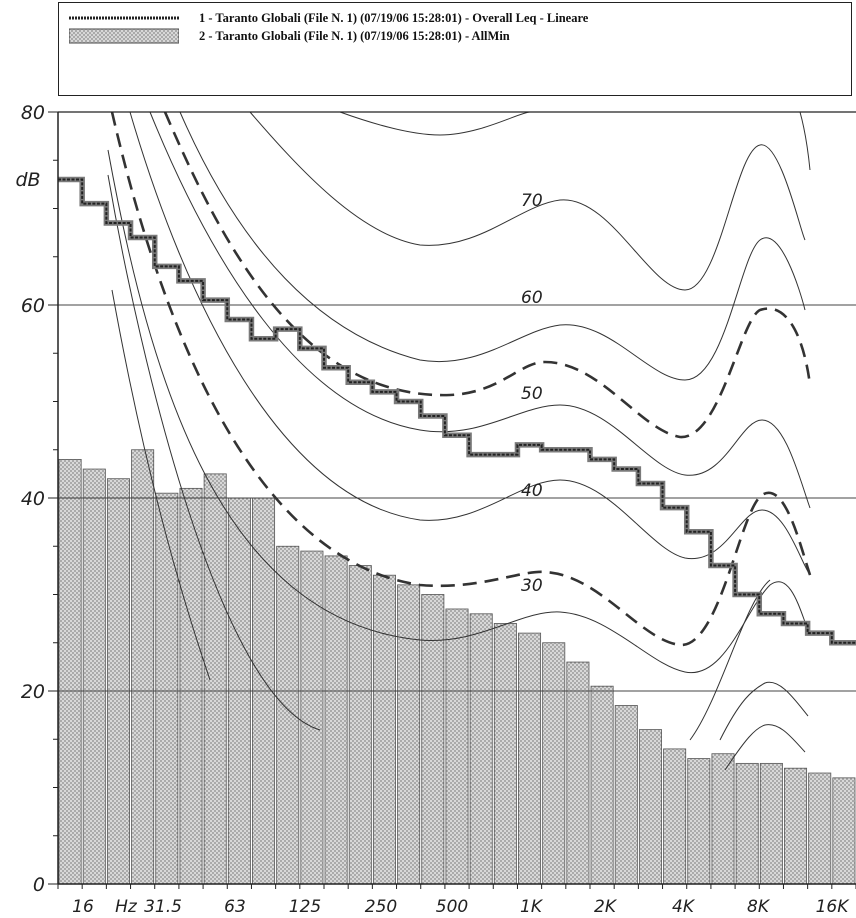 The image size is (856, 918). I want to click on x-tick-label: 8K, so click(759, 907).